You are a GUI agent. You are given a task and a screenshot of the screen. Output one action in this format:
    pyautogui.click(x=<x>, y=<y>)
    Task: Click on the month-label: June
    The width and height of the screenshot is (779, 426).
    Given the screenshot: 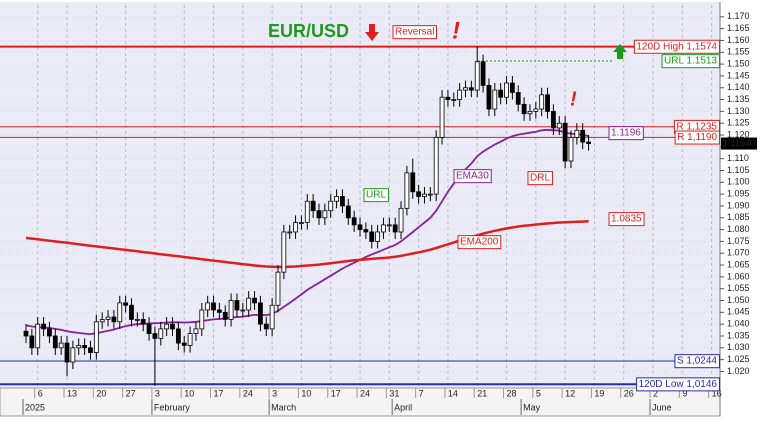 What is the action you would take?
    pyautogui.click(x=662, y=407)
    